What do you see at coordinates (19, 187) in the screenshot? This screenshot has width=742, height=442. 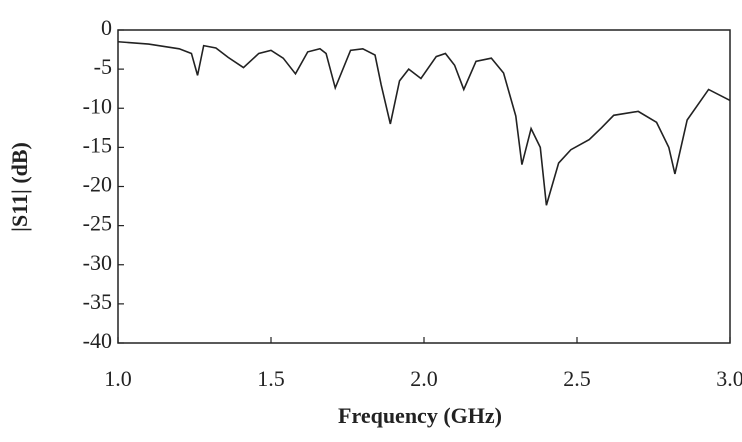 I see `y-axis-title: |S11| (dB)` at bounding box center [19, 187].